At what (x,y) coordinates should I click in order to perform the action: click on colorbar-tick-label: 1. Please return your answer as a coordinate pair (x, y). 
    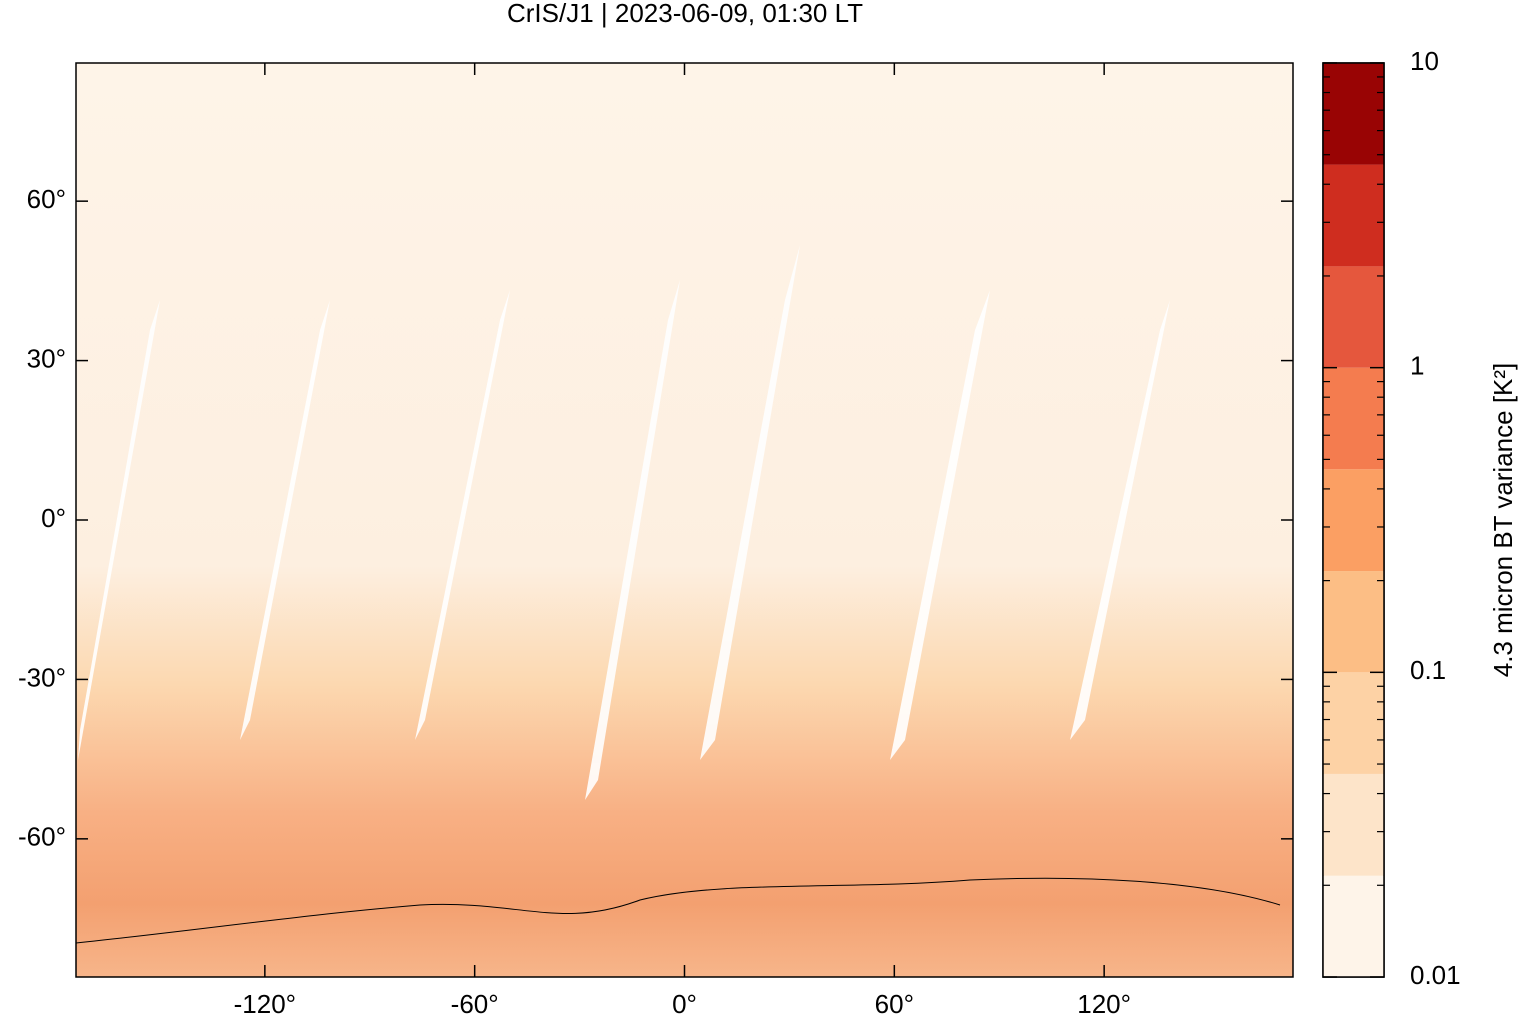
    Looking at the image, I should click on (1417, 366).